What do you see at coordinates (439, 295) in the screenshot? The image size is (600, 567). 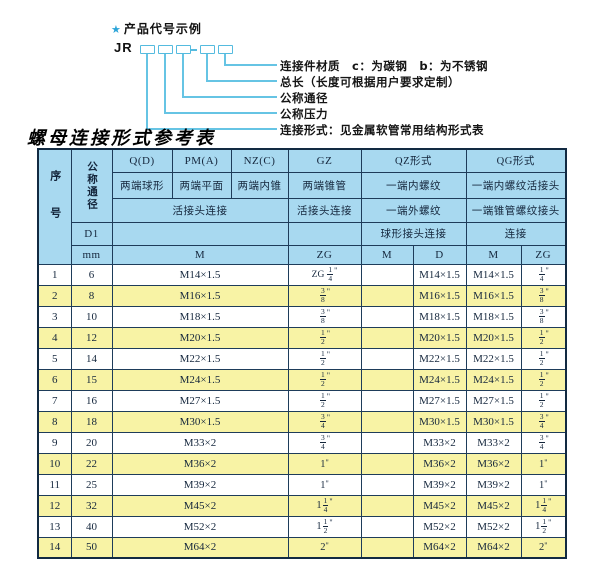 I see `qz-d-cell: M16×1.5` at bounding box center [439, 295].